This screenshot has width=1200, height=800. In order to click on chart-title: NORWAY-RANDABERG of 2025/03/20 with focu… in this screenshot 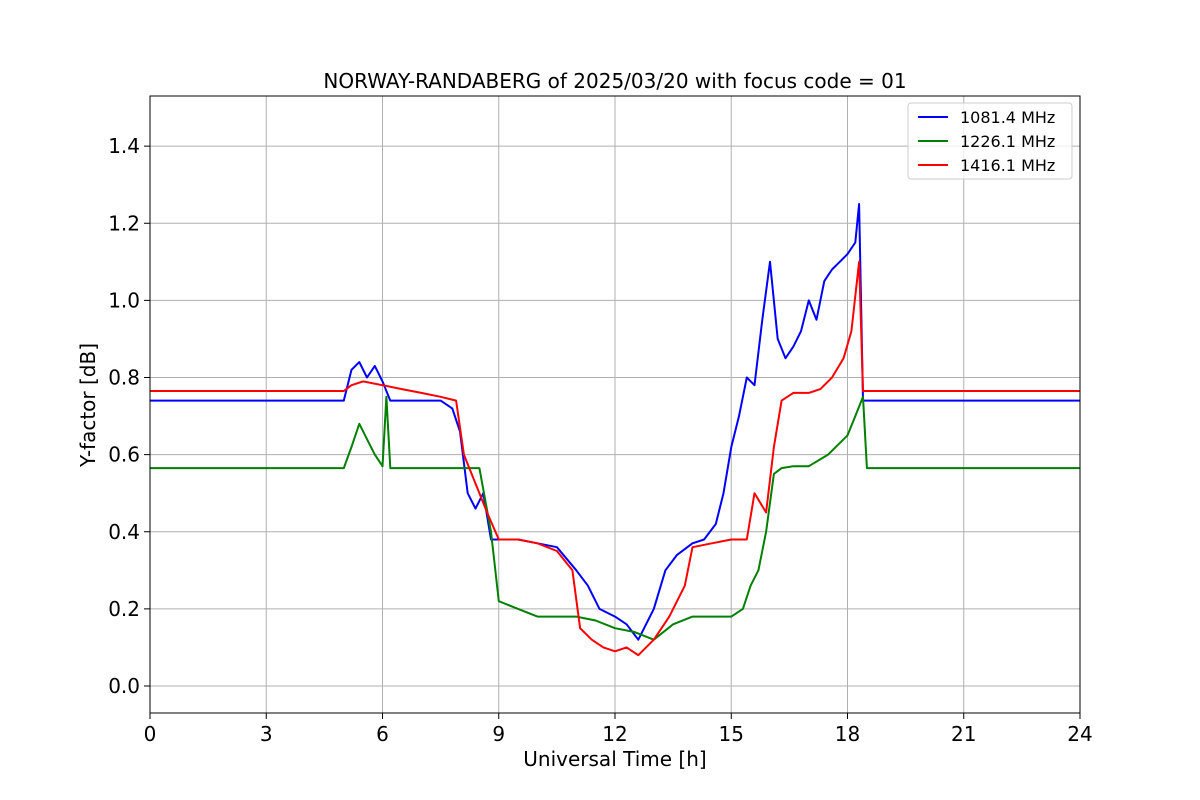, I will do `click(614, 81)`.